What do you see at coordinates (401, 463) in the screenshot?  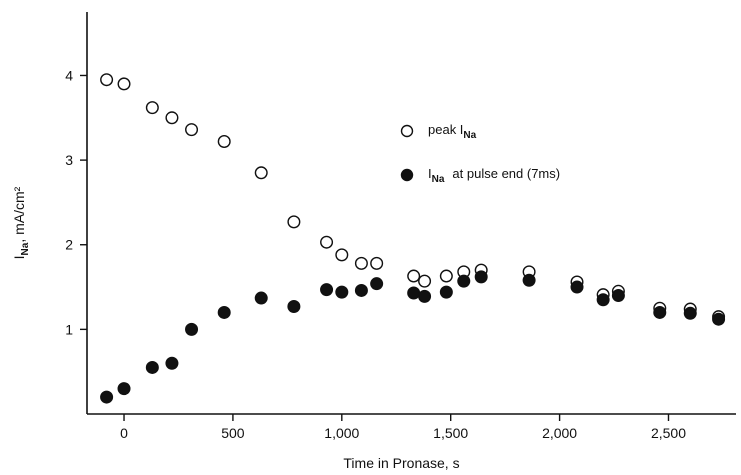 I see `x-axis-label: Time in Pronase, s` at bounding box center [401, 463].